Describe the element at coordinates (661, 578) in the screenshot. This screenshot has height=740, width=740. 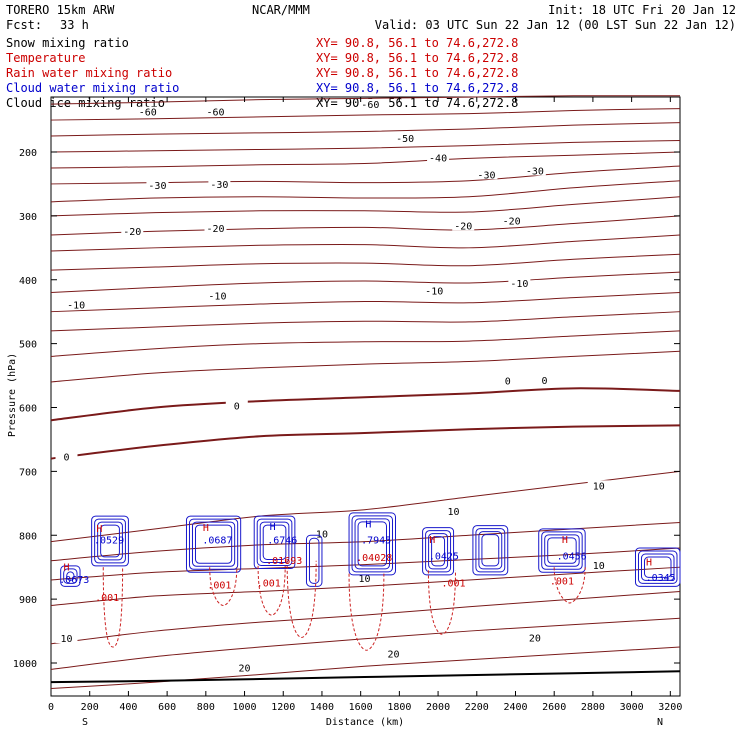
I see `value-label: .0345` at that location.